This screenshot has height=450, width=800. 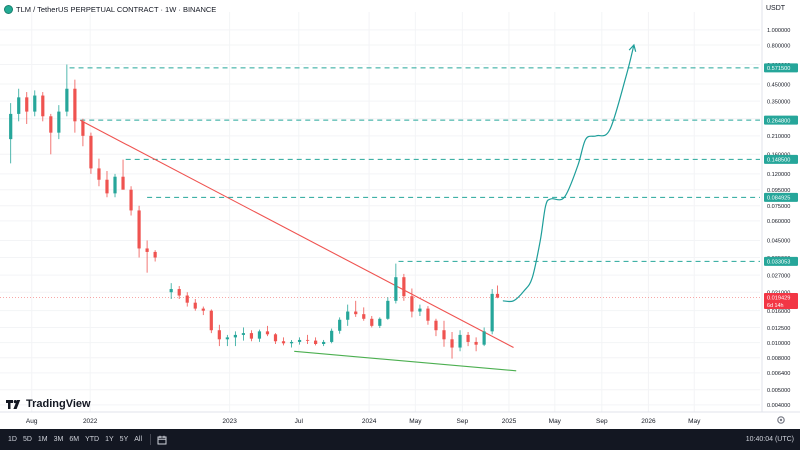 I want to click on current-price-badge, so click(x=781, y=300).